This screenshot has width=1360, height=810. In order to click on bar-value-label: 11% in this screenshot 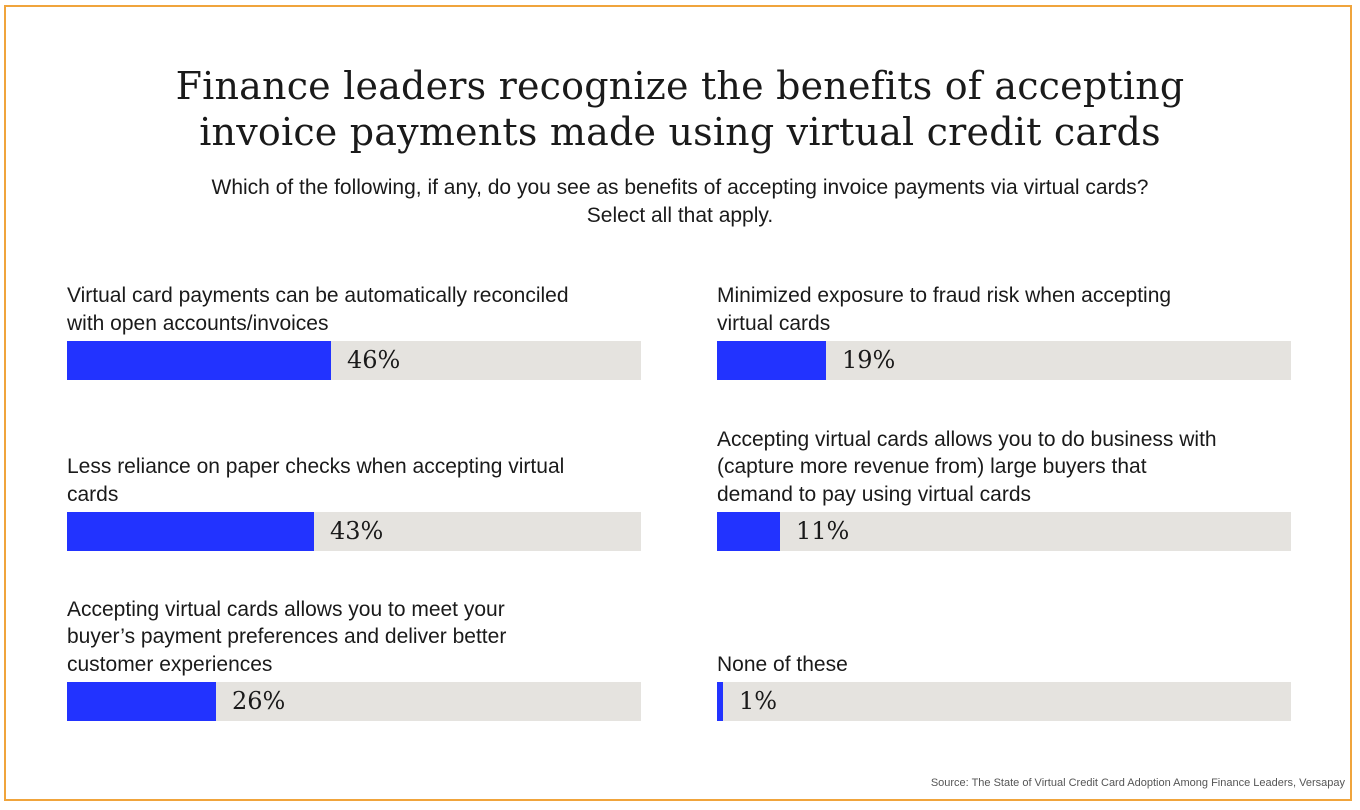, I will do `click(823, 531)`.